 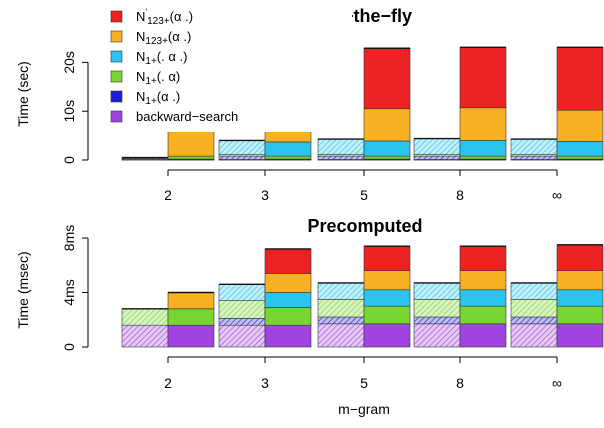 I want to click on legend-label: N1+(. α), so click(x=158, y=78).